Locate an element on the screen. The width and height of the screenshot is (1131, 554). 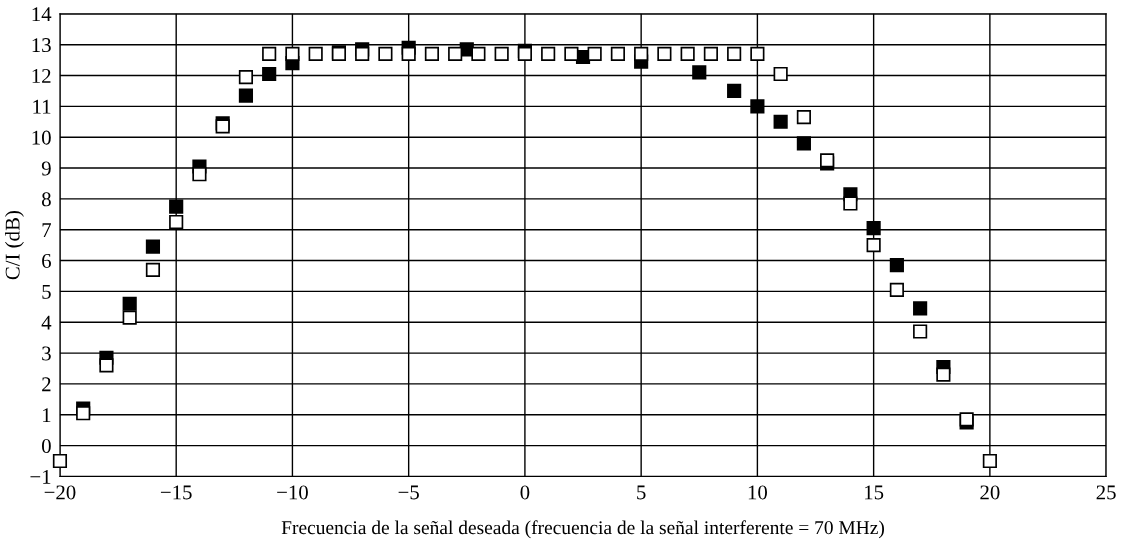
y-tick-label: 8 is located at coordinates (46, 199).